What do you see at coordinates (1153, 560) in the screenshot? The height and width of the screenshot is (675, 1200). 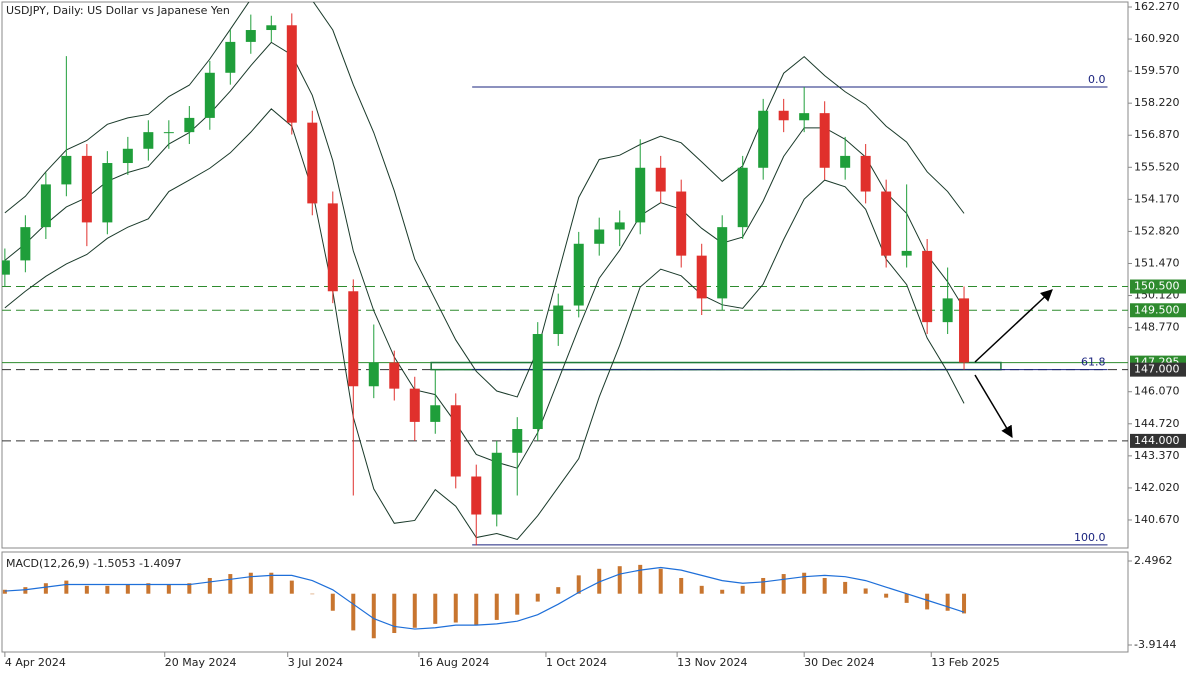 I see `y-tick-label: 2.4962` at bounding box center [1153, 560].